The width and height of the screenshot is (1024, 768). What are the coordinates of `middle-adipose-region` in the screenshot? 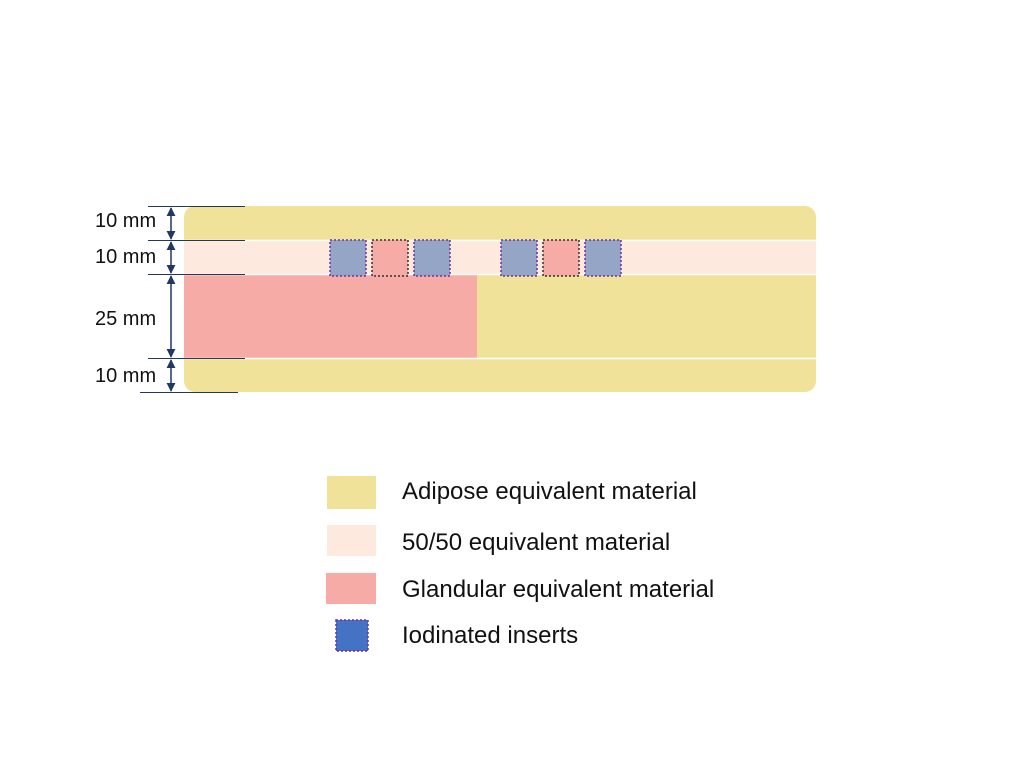 It's located at (646, 316).